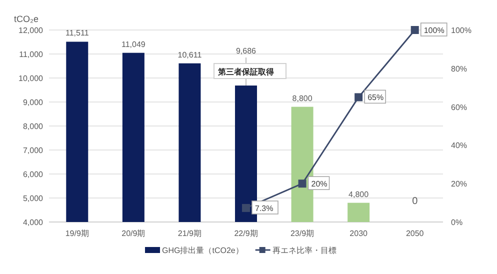  Describe the element at coordinates (376, 97) in the screenshot. I see `data-label: 65%` at that location.